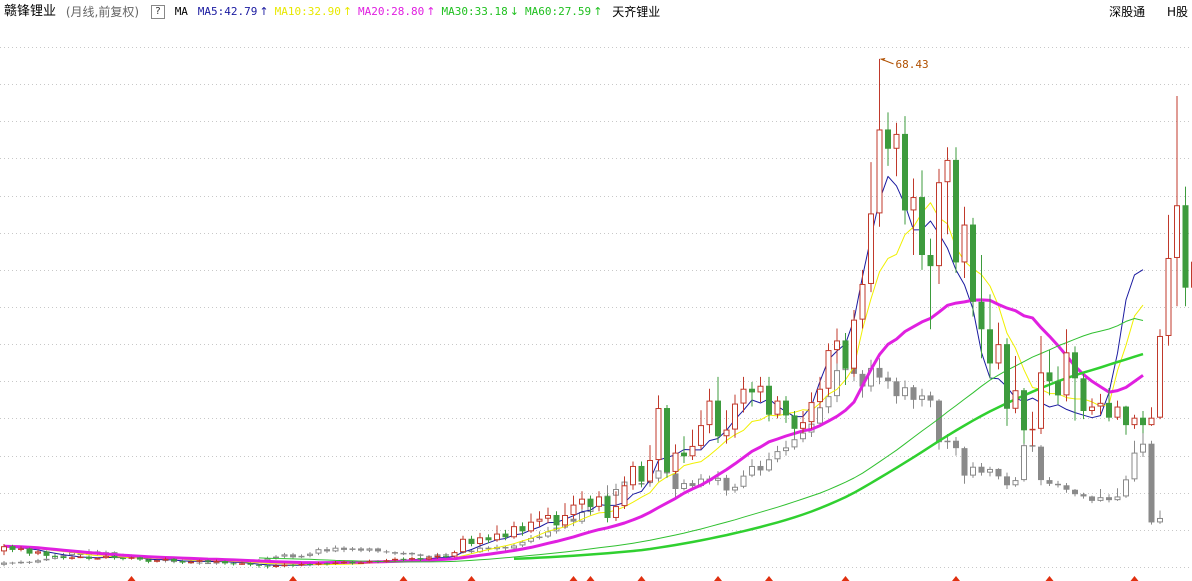 This screenshot has width=1192, height=581. Describe the element at coordinates (563, 12) in the screenshot. I see `ma-legend-item: MA60:27.59 ↑` at that location.